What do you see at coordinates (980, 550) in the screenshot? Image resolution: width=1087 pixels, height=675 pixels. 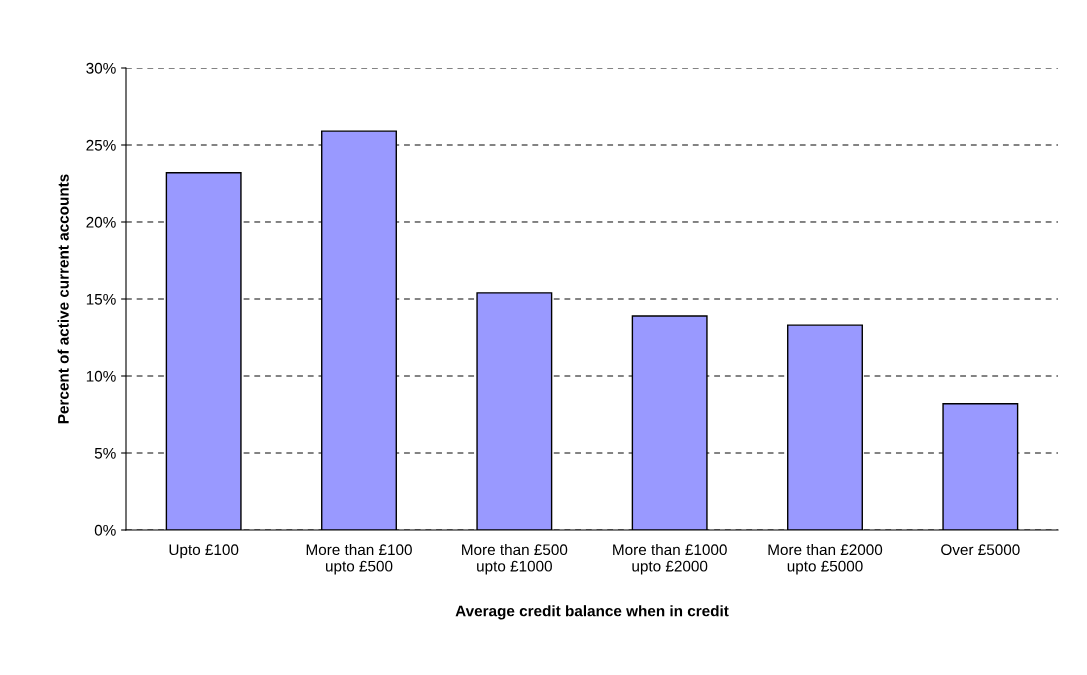 I see `x-tick-label: Over £5000` at bounding box center [980, 550].